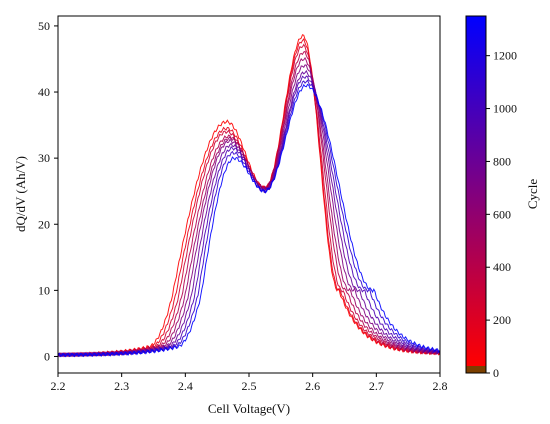 This screenshot has height=424, width=550. I want to click on colorbar-frame, so click(476, 194).